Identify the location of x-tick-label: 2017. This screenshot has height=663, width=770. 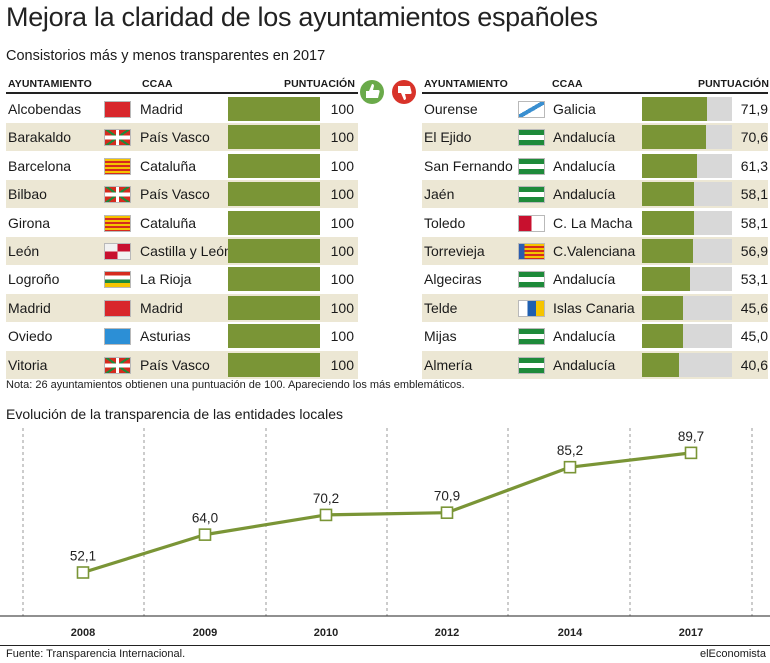
(691, 633).